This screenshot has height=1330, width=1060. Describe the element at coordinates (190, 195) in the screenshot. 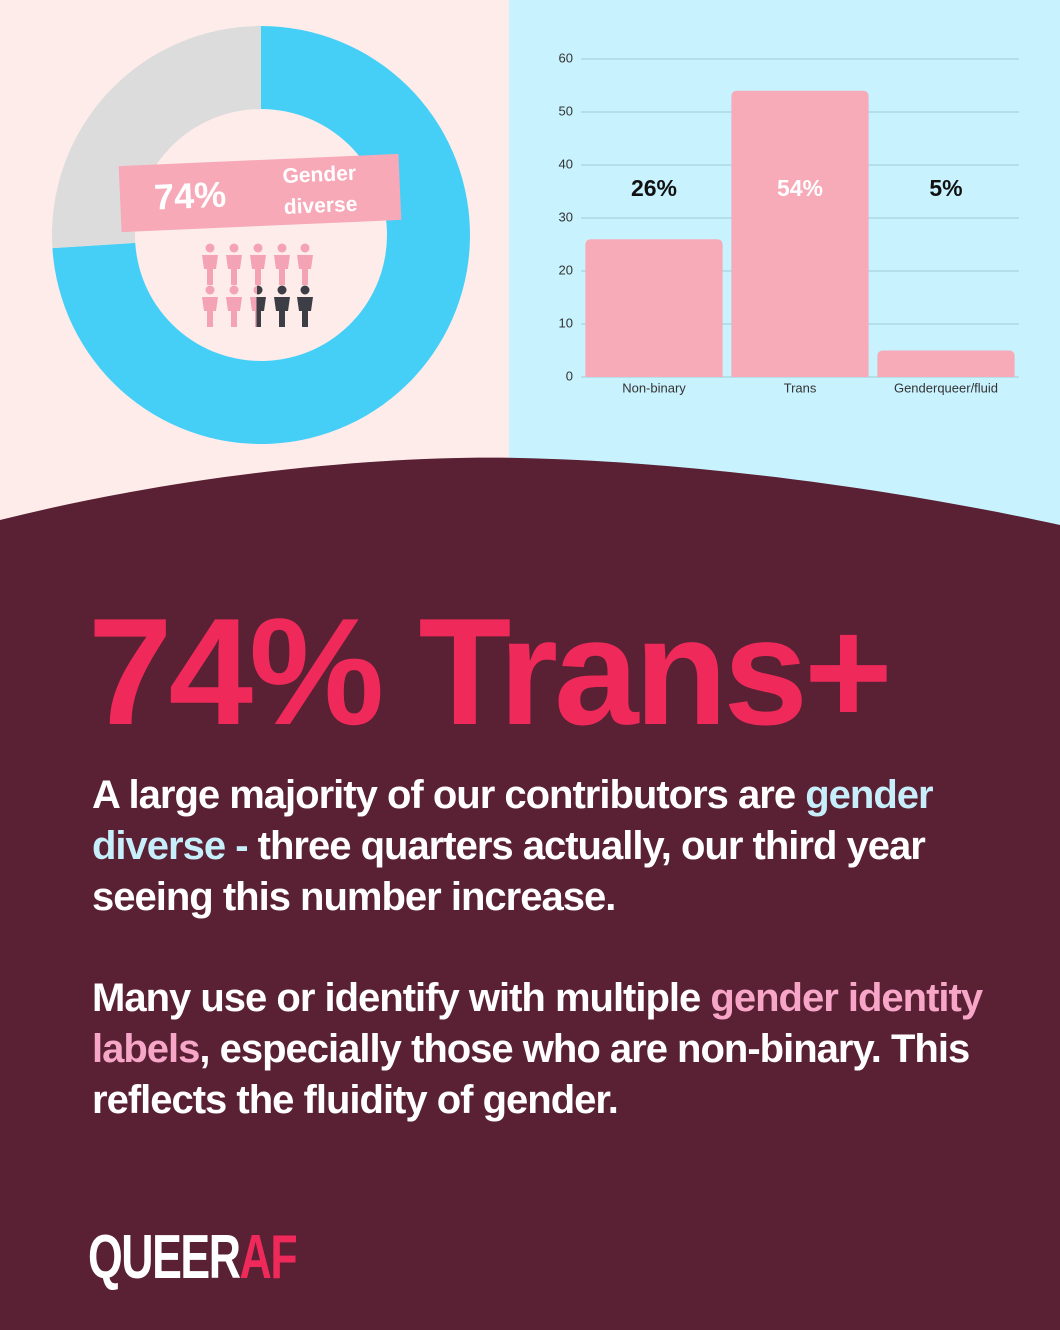

I see `donut-value-label: 74%` at that location.